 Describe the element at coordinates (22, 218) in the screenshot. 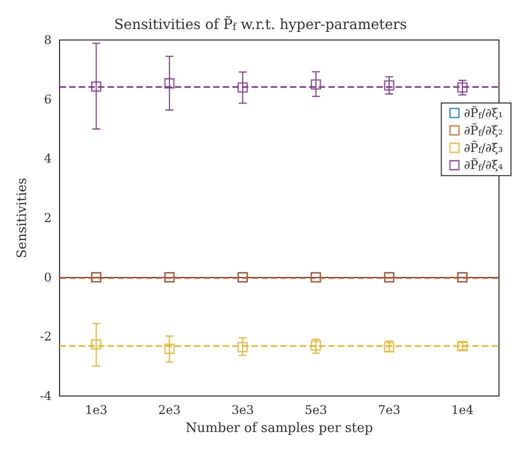

I see `y-axis-title: Sensitivities` at that location.